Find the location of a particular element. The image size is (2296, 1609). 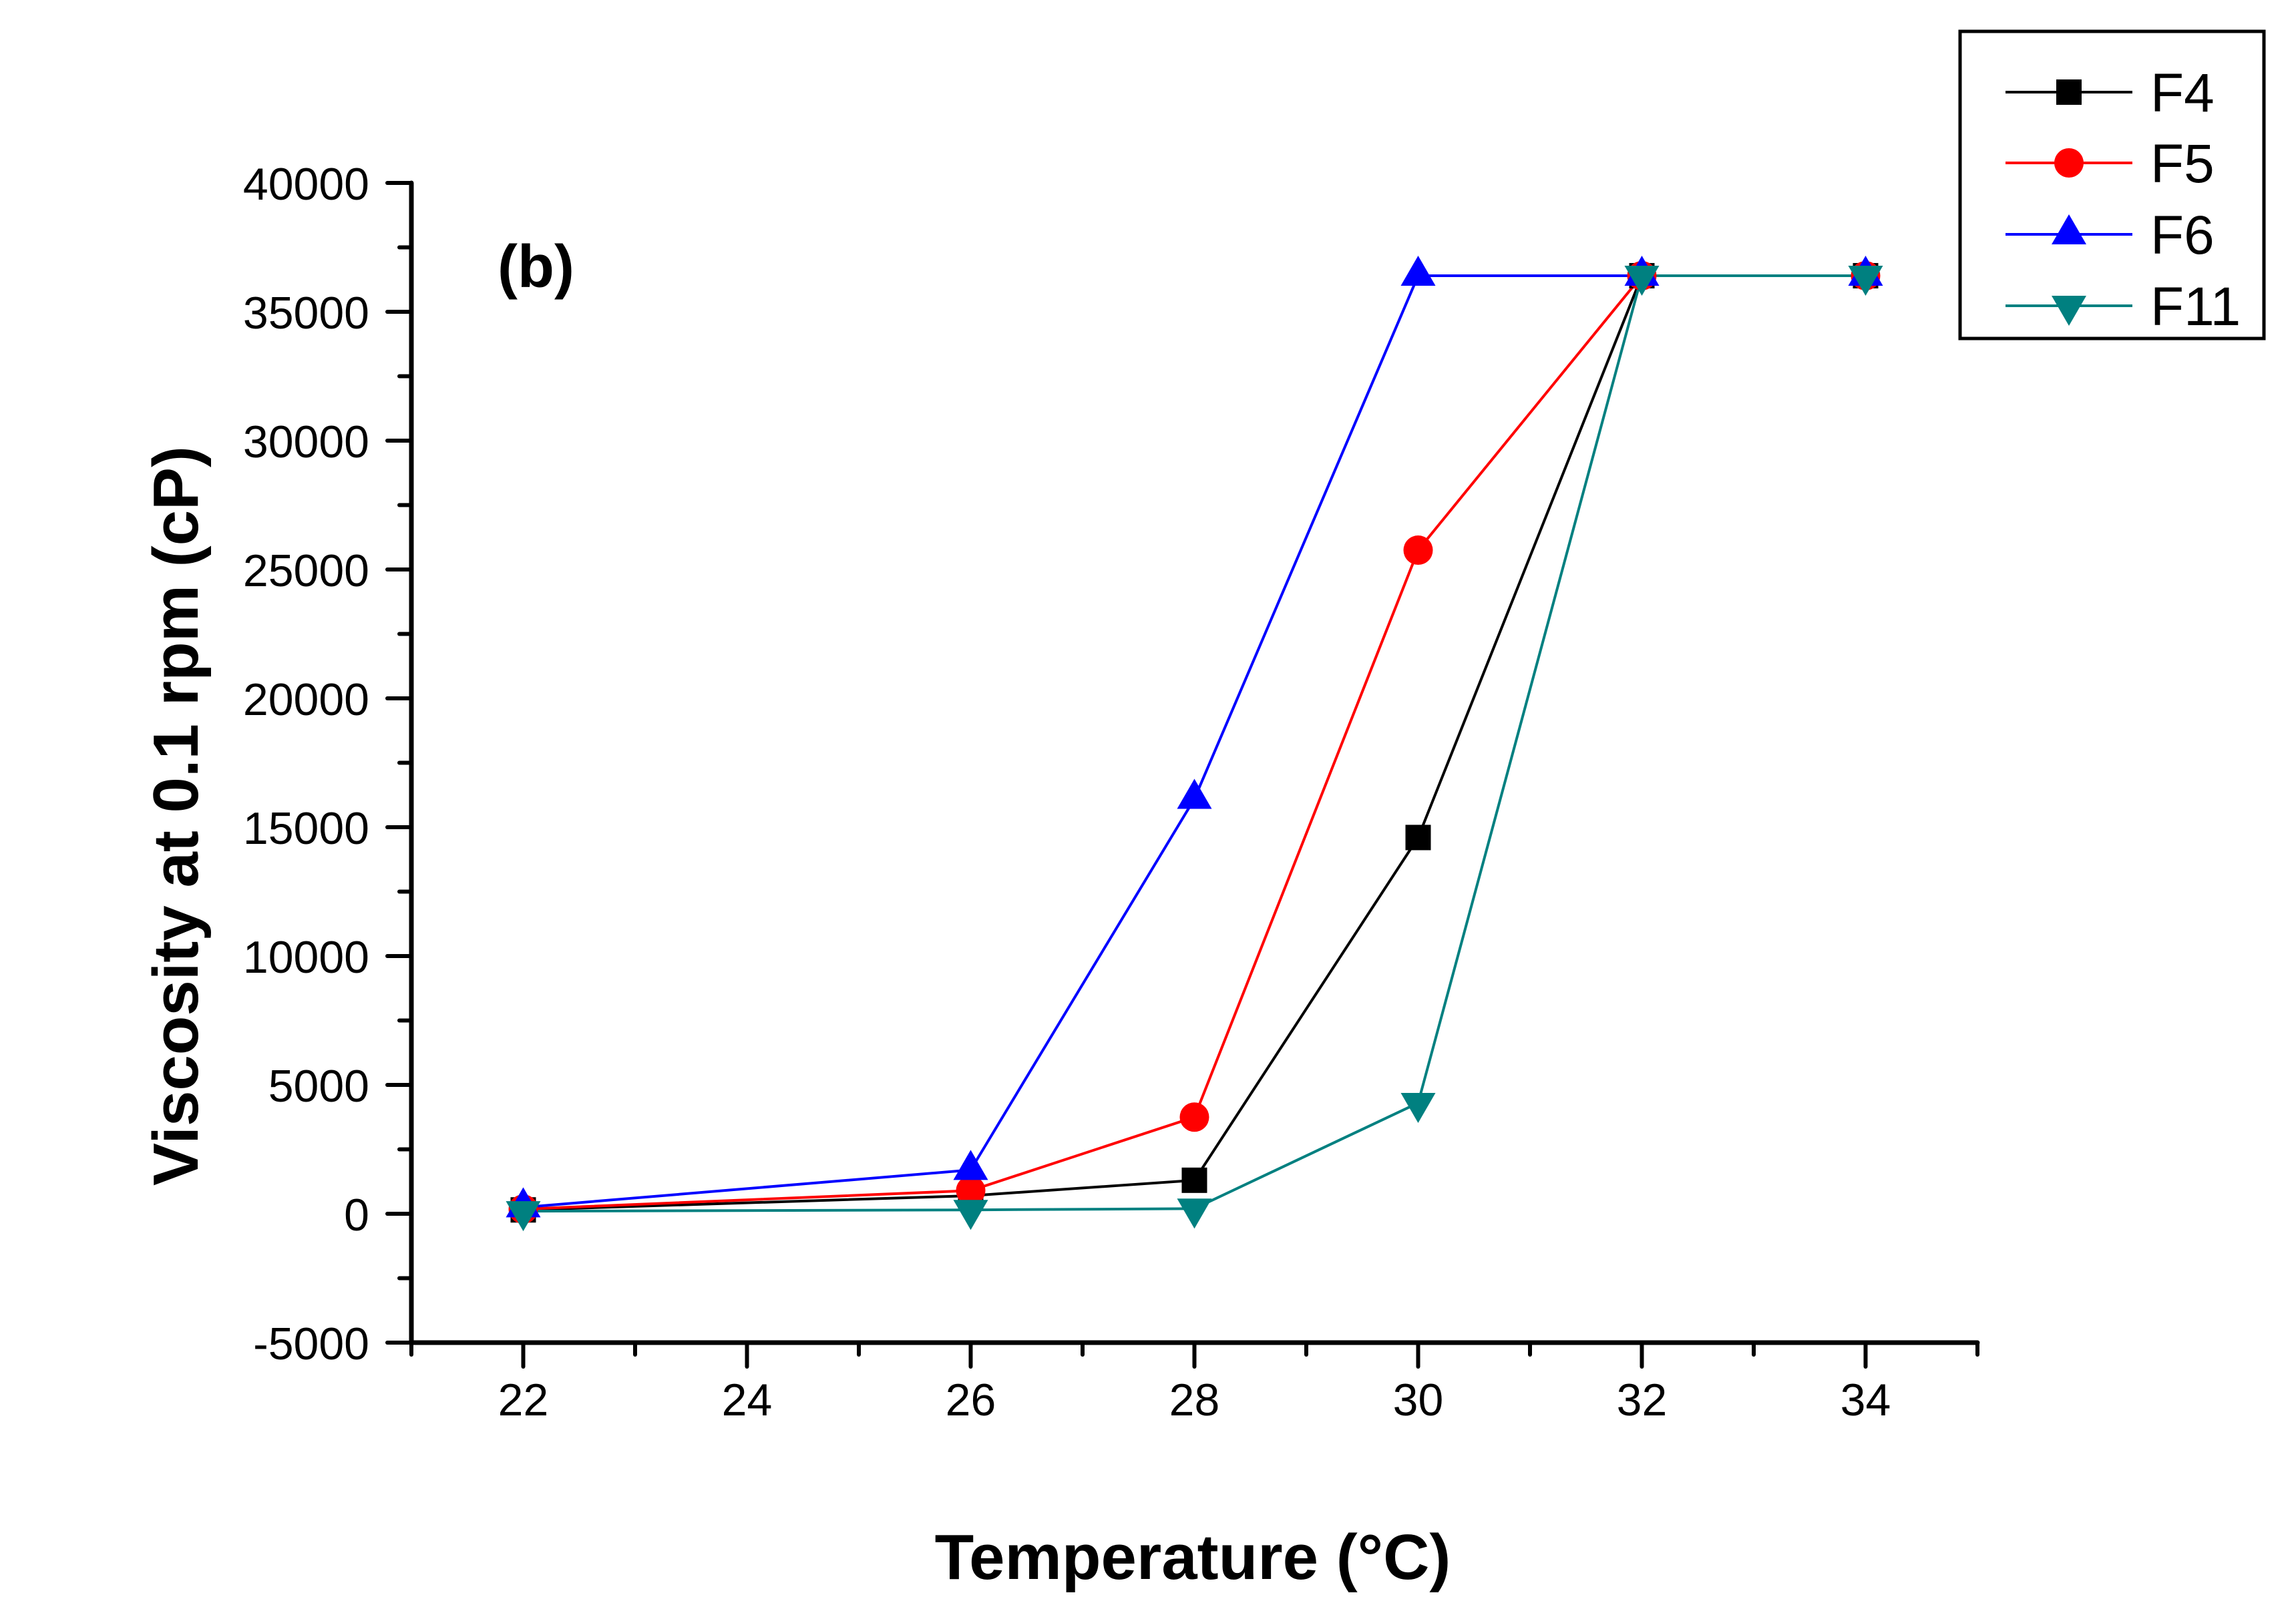

y-tick-label: 15000 is located at coordinates (306, 828).